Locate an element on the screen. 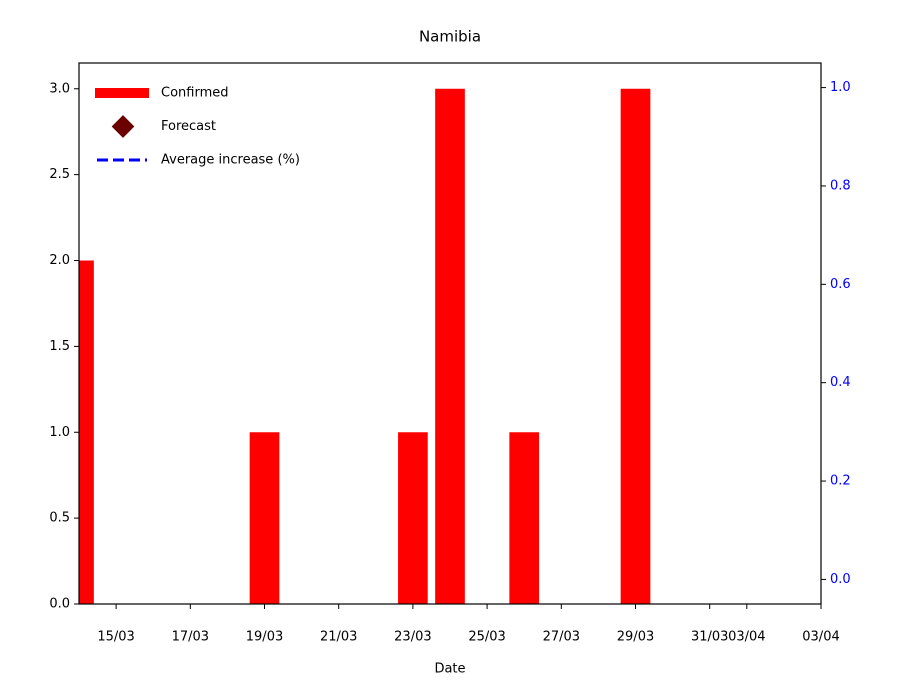 This screenshot has width=900, height=700. y-tick-label: 3.0 is located at coordinates (59, 88).